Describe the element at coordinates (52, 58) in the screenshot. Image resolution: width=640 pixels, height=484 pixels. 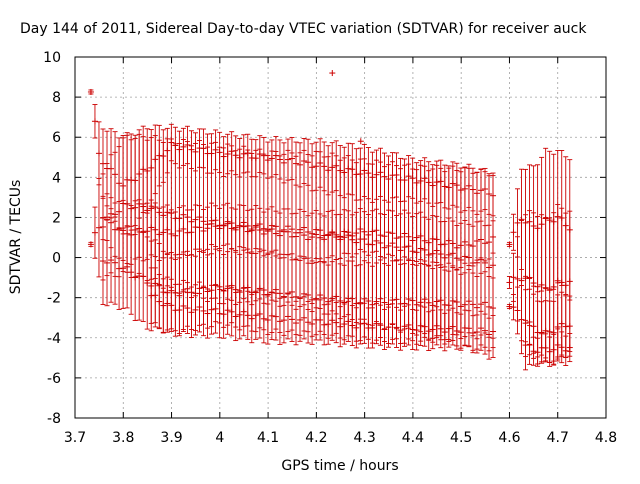
I see `y-tick-label: 10` at that location.